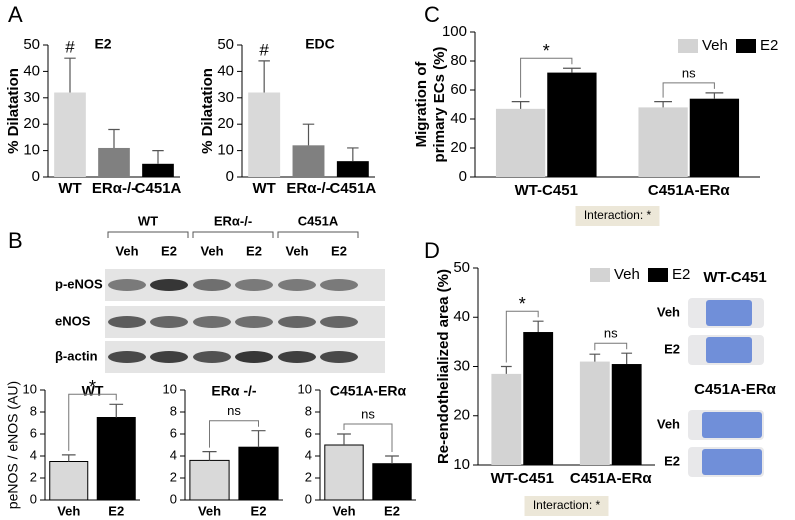  What do you see at coordinates (15, 14) in the screenshot?
I see `panel-label: A` at bounding box center [15, 14].